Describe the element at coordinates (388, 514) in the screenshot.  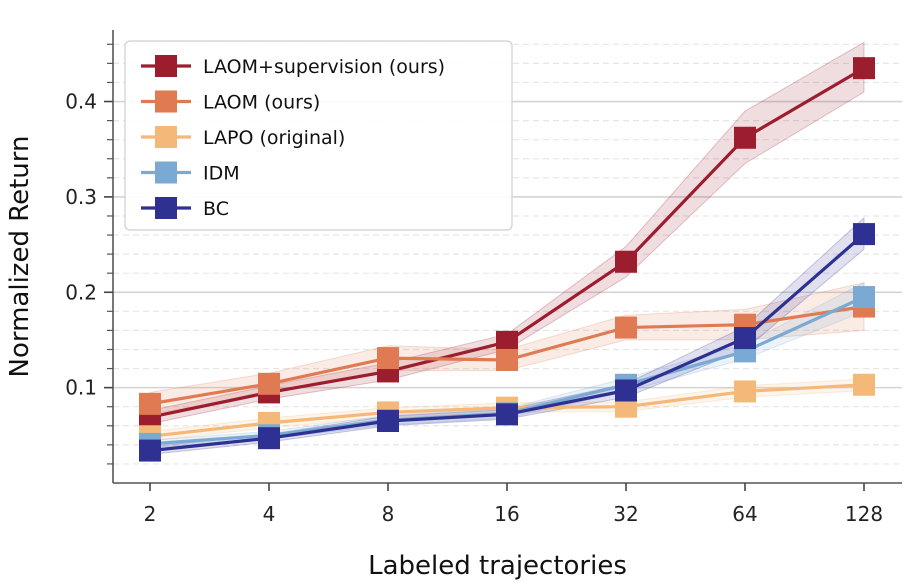
I see `x-tick-label: 8` at that location.